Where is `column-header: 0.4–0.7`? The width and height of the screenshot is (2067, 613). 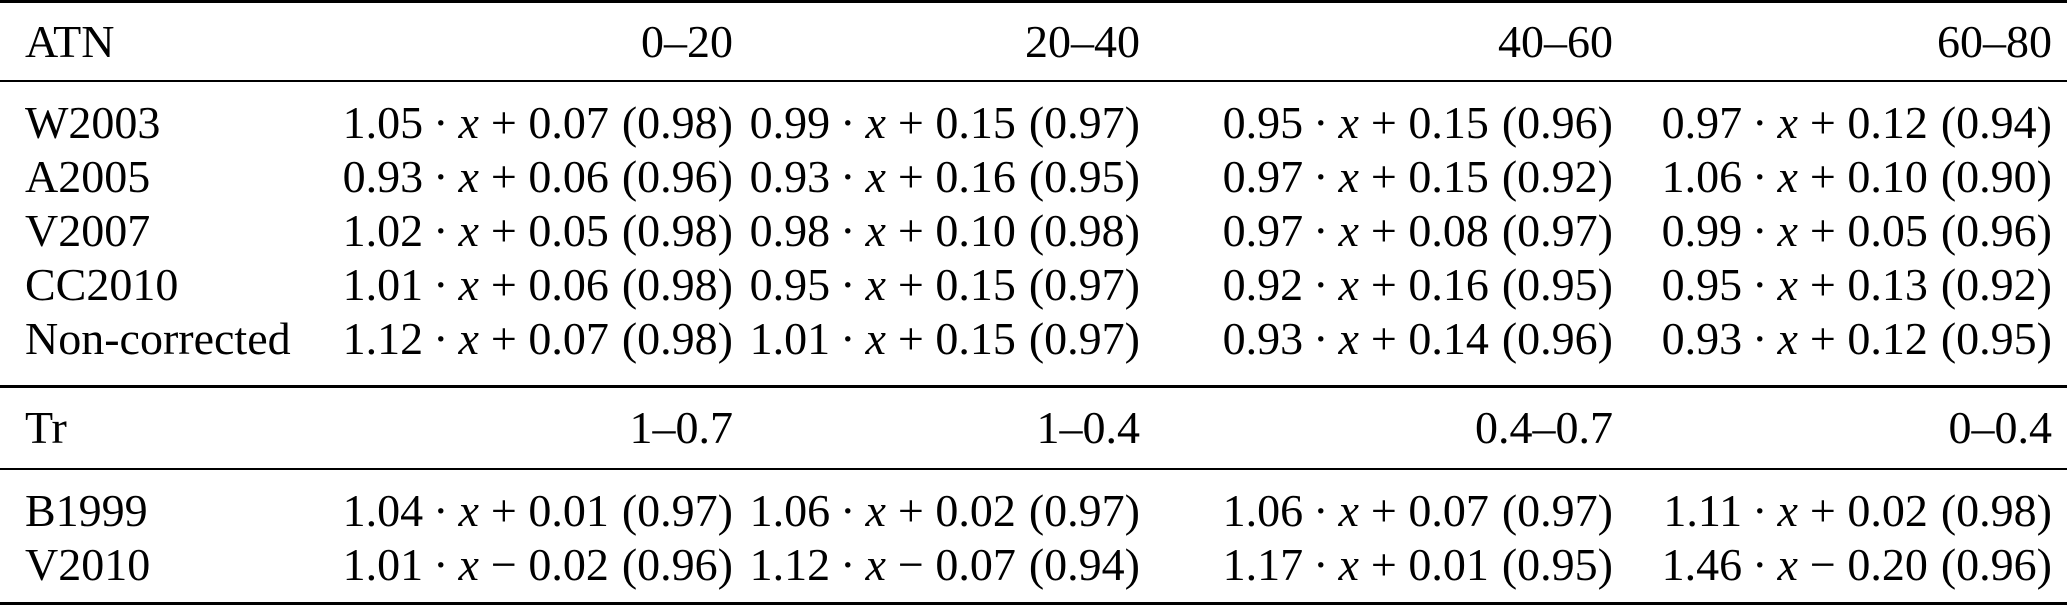 column-header: 0.4–0.7 is located at coordinates (1544, 427).